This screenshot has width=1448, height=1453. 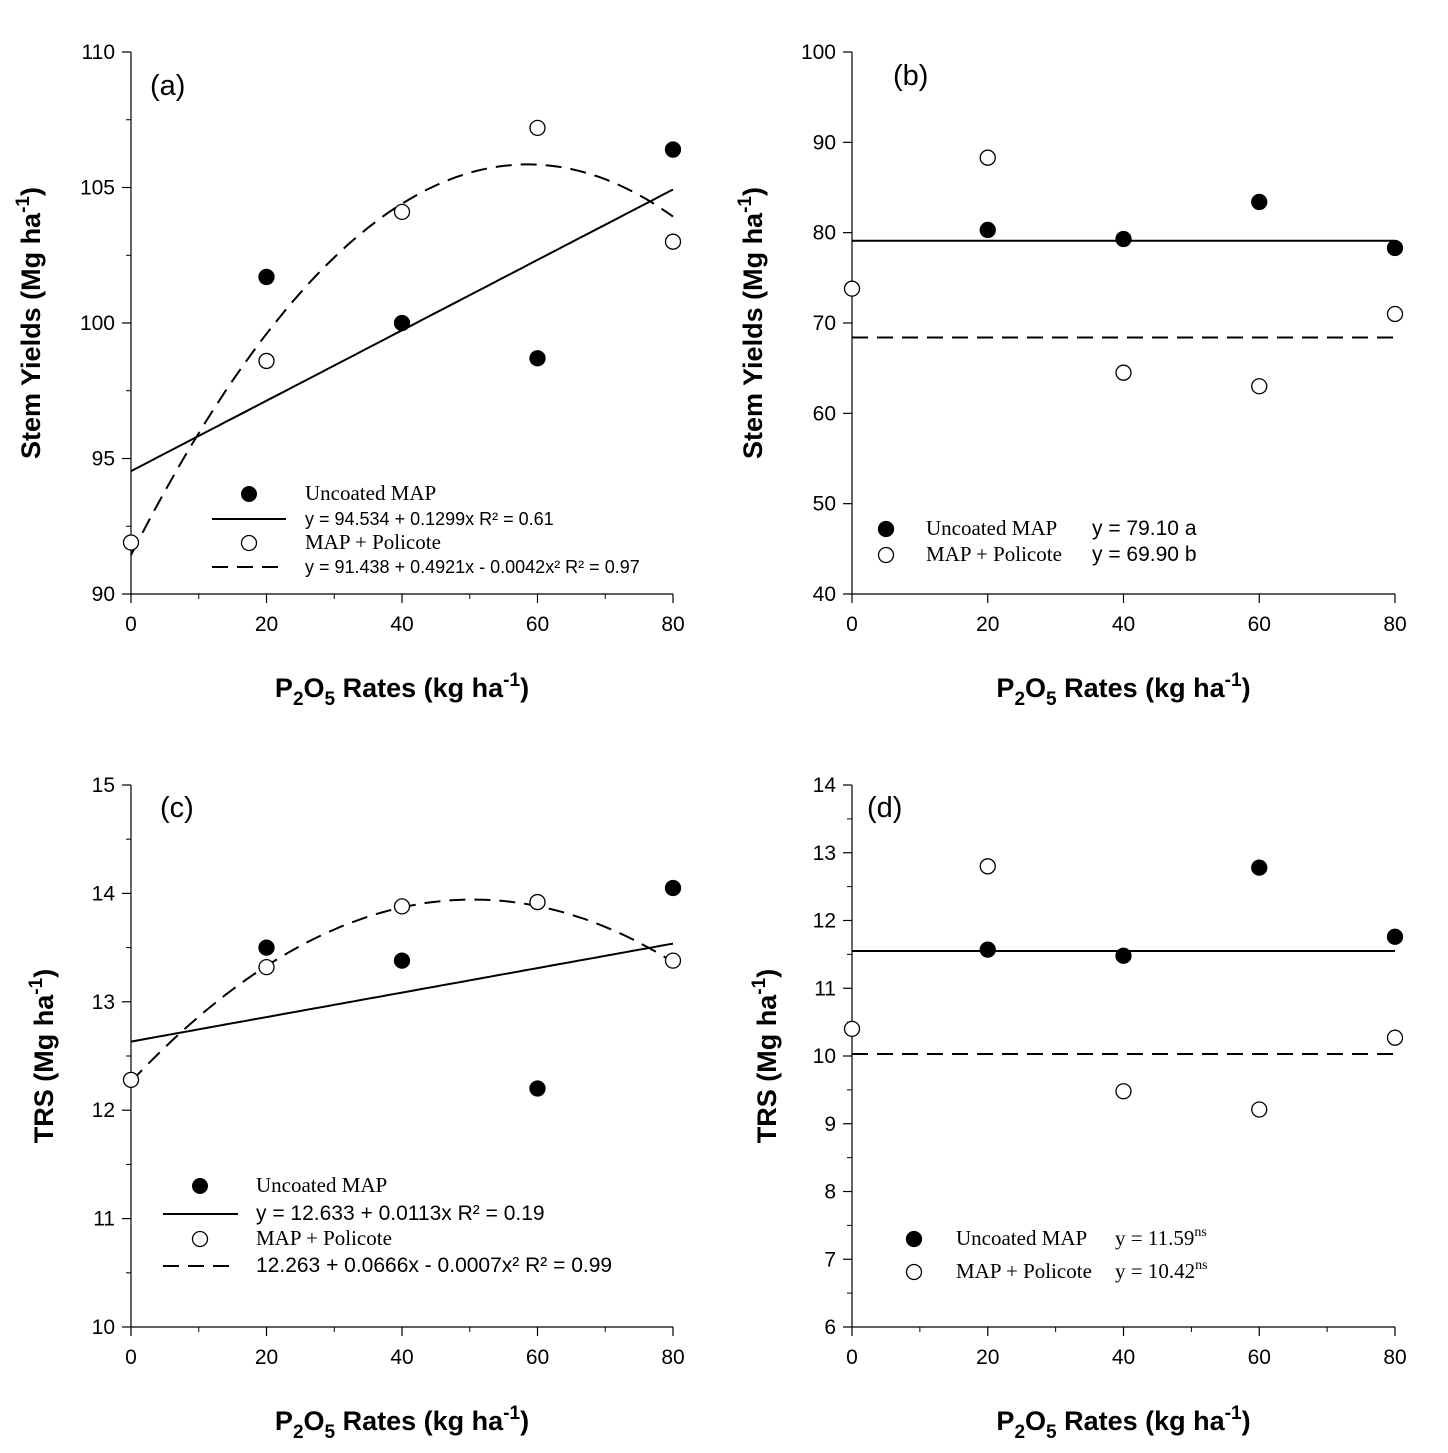 I want to click on panel-label: (a), so click(x=167, y=86).